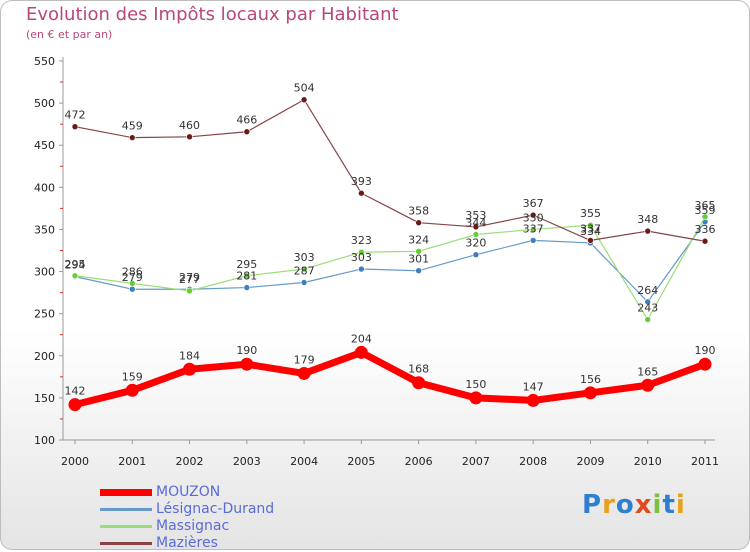 This screenshot has width=750, height=552. What do you see at coordinates (361, 181) in the screenshot?
I see `data-label-mazieres: 393` at bounding box center [361, 181].